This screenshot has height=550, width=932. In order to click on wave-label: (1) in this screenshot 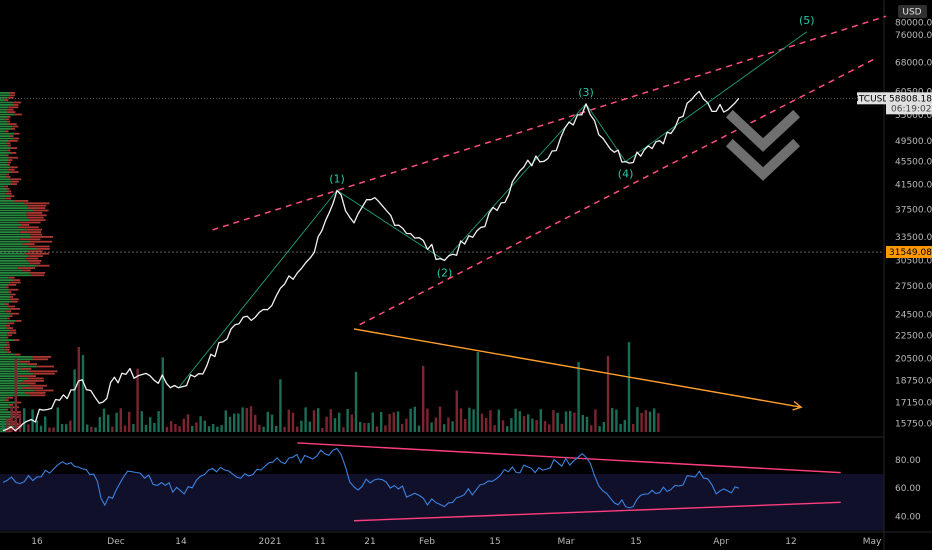, I will do `click(337, 178)`.